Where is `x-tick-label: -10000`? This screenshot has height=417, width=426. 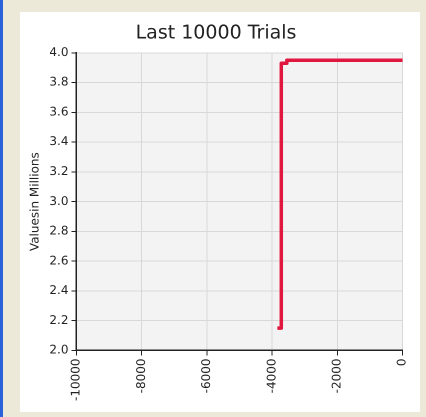 x-tick-label: -10000 is located at coordinates (75, 380).